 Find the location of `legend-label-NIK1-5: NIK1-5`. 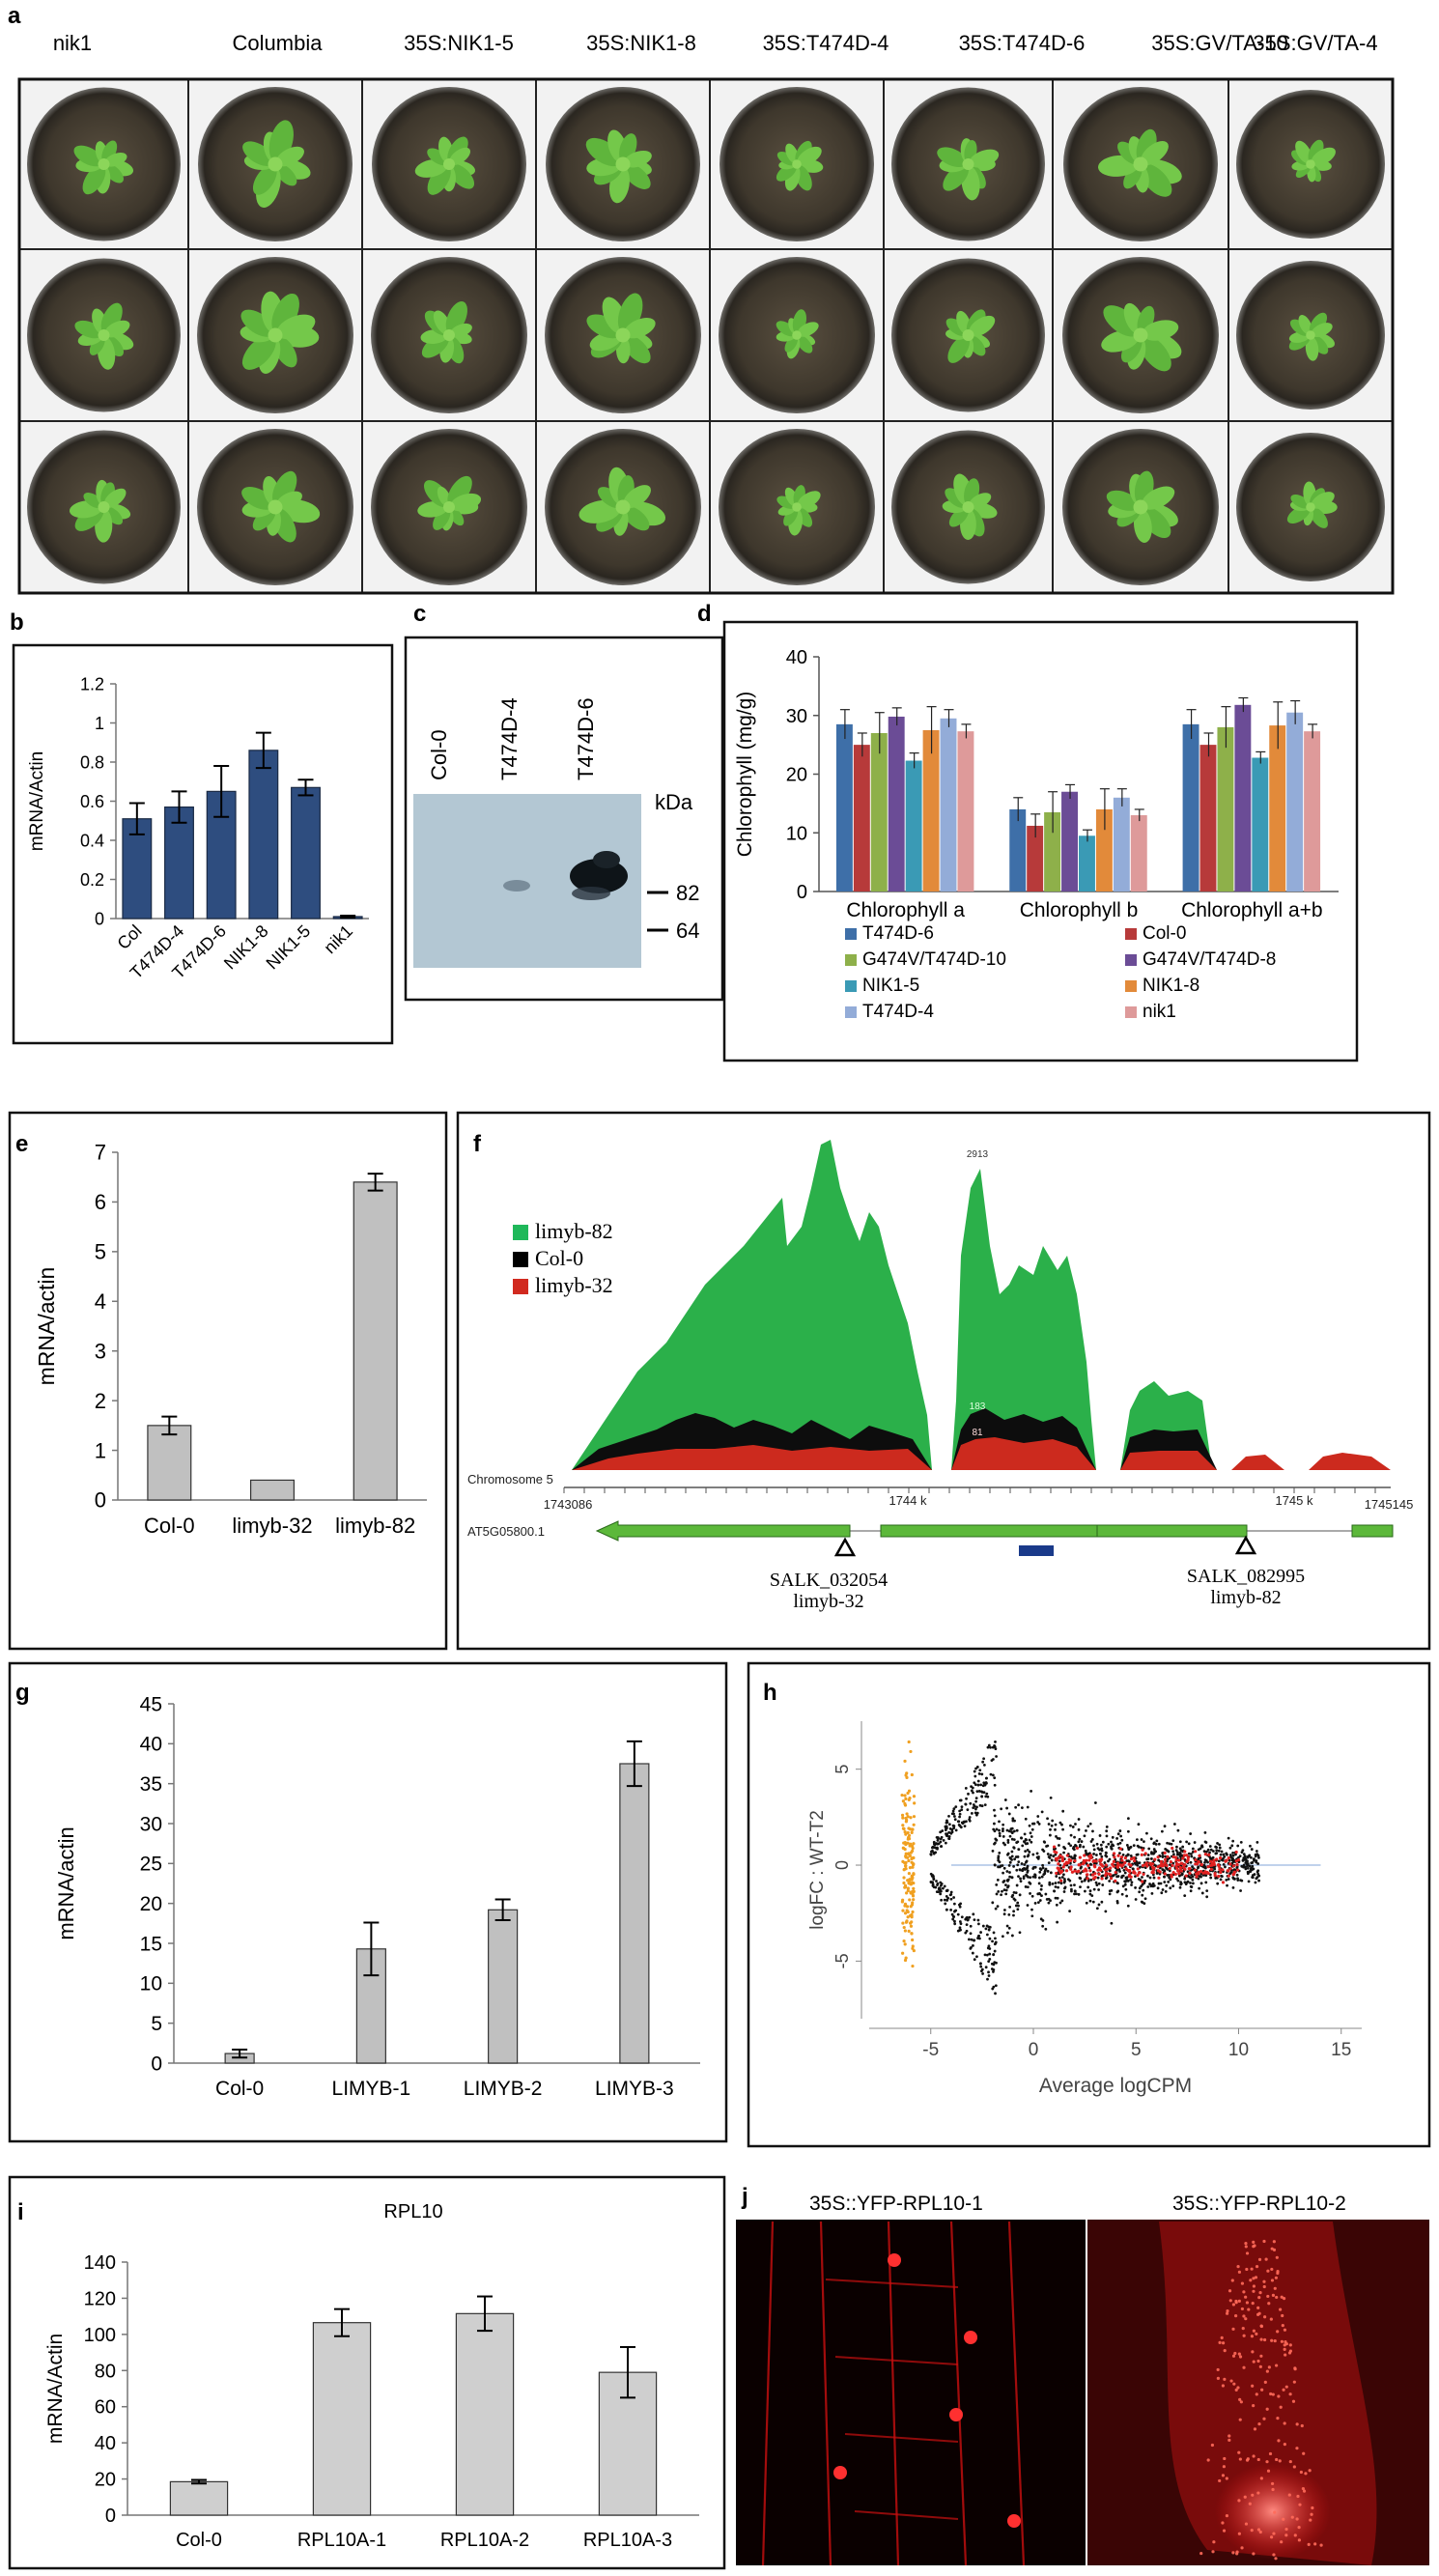

legend-label-NIK1-5: NIK1-5 is located at coordinates (890, 986).